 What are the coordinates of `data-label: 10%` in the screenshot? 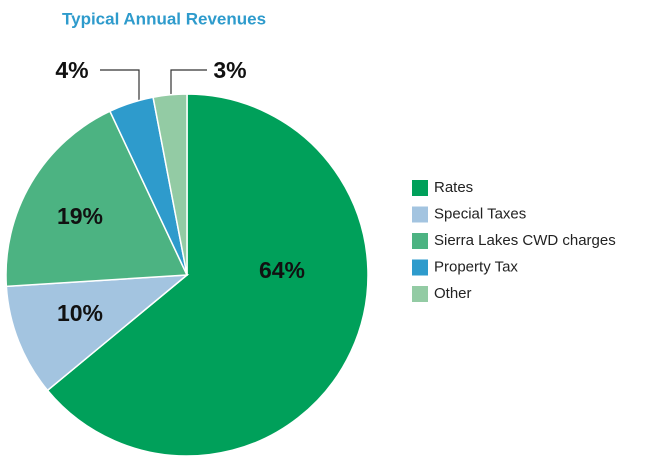 It's located at (80, 313).